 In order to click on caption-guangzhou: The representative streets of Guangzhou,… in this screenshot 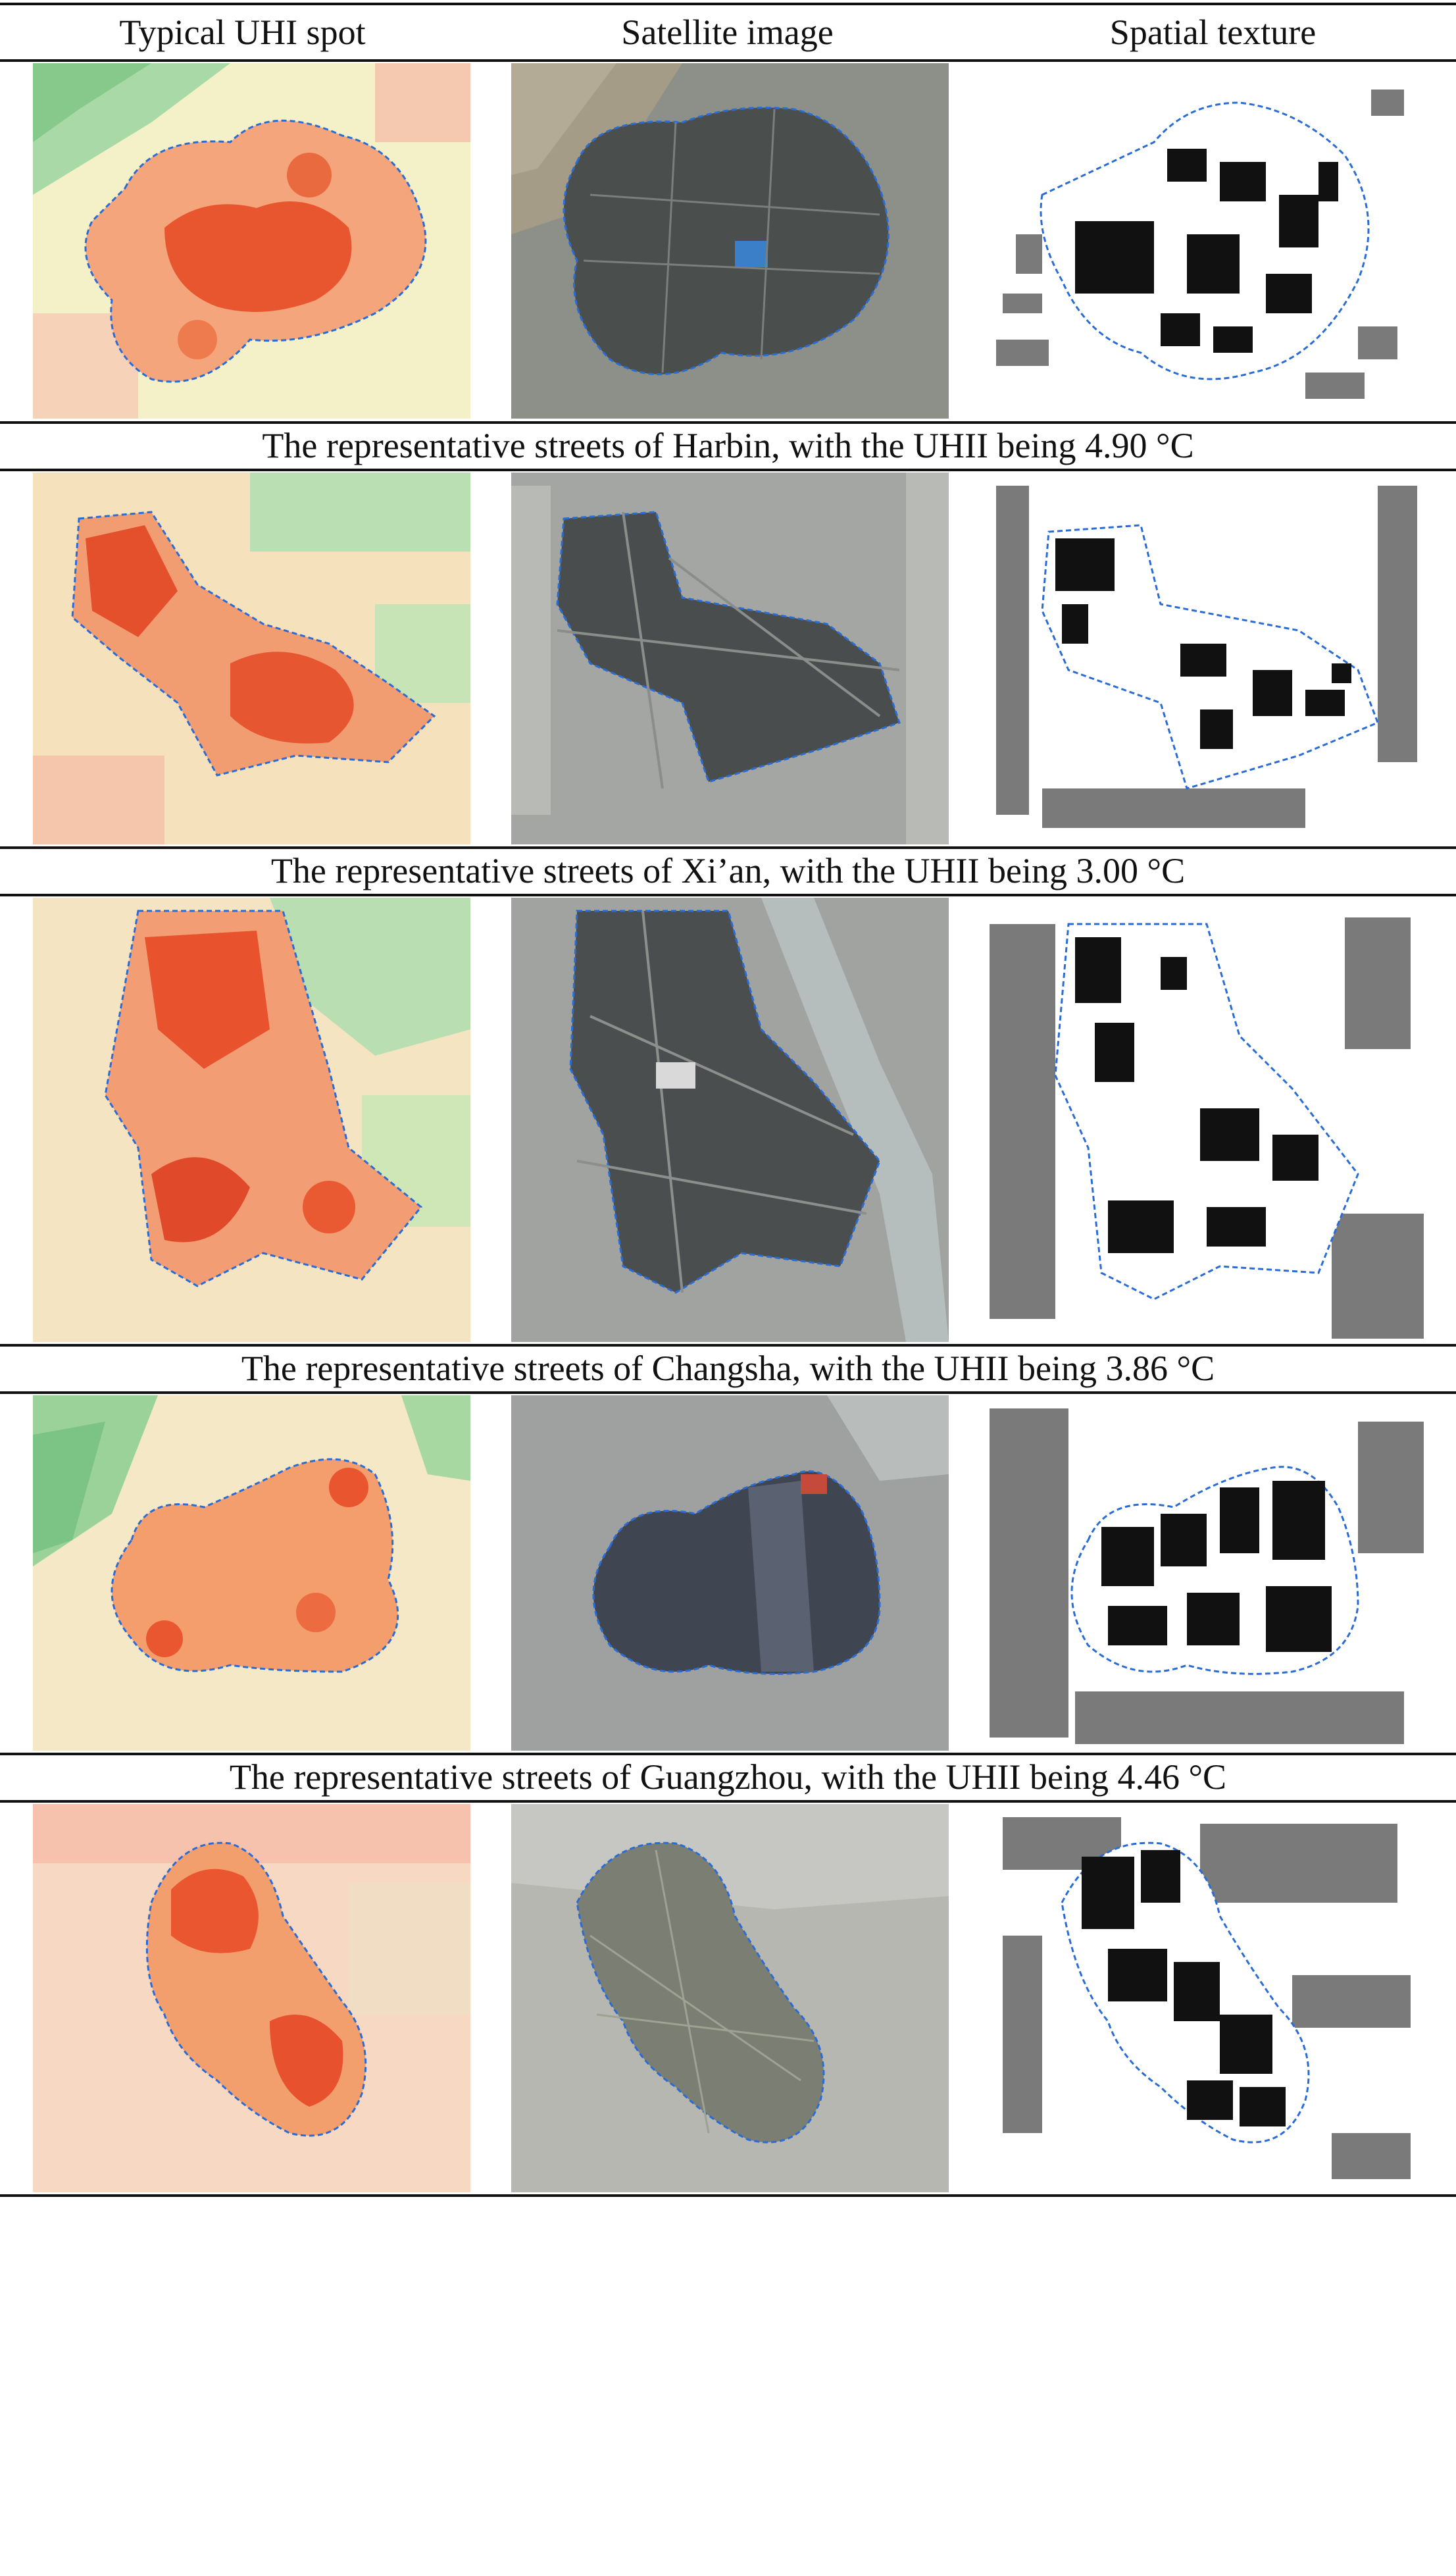, I will do `click(728, 1777)`.